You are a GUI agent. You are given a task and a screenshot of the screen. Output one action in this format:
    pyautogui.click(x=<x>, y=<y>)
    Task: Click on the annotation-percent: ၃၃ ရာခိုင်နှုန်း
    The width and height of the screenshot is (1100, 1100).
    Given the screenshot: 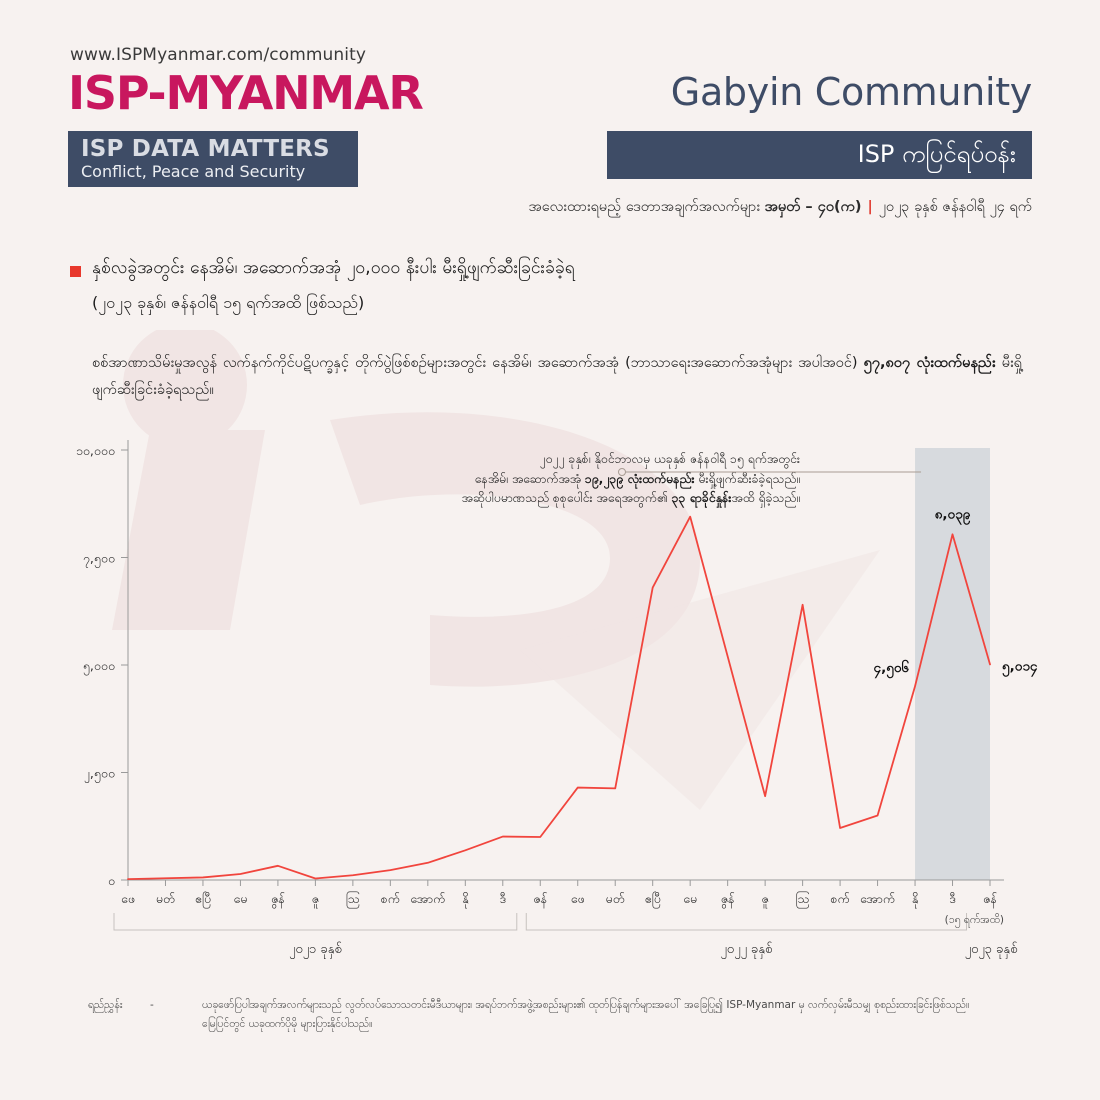 What is the action you would take?
    pyautogui.click(x=701, y=498)
    